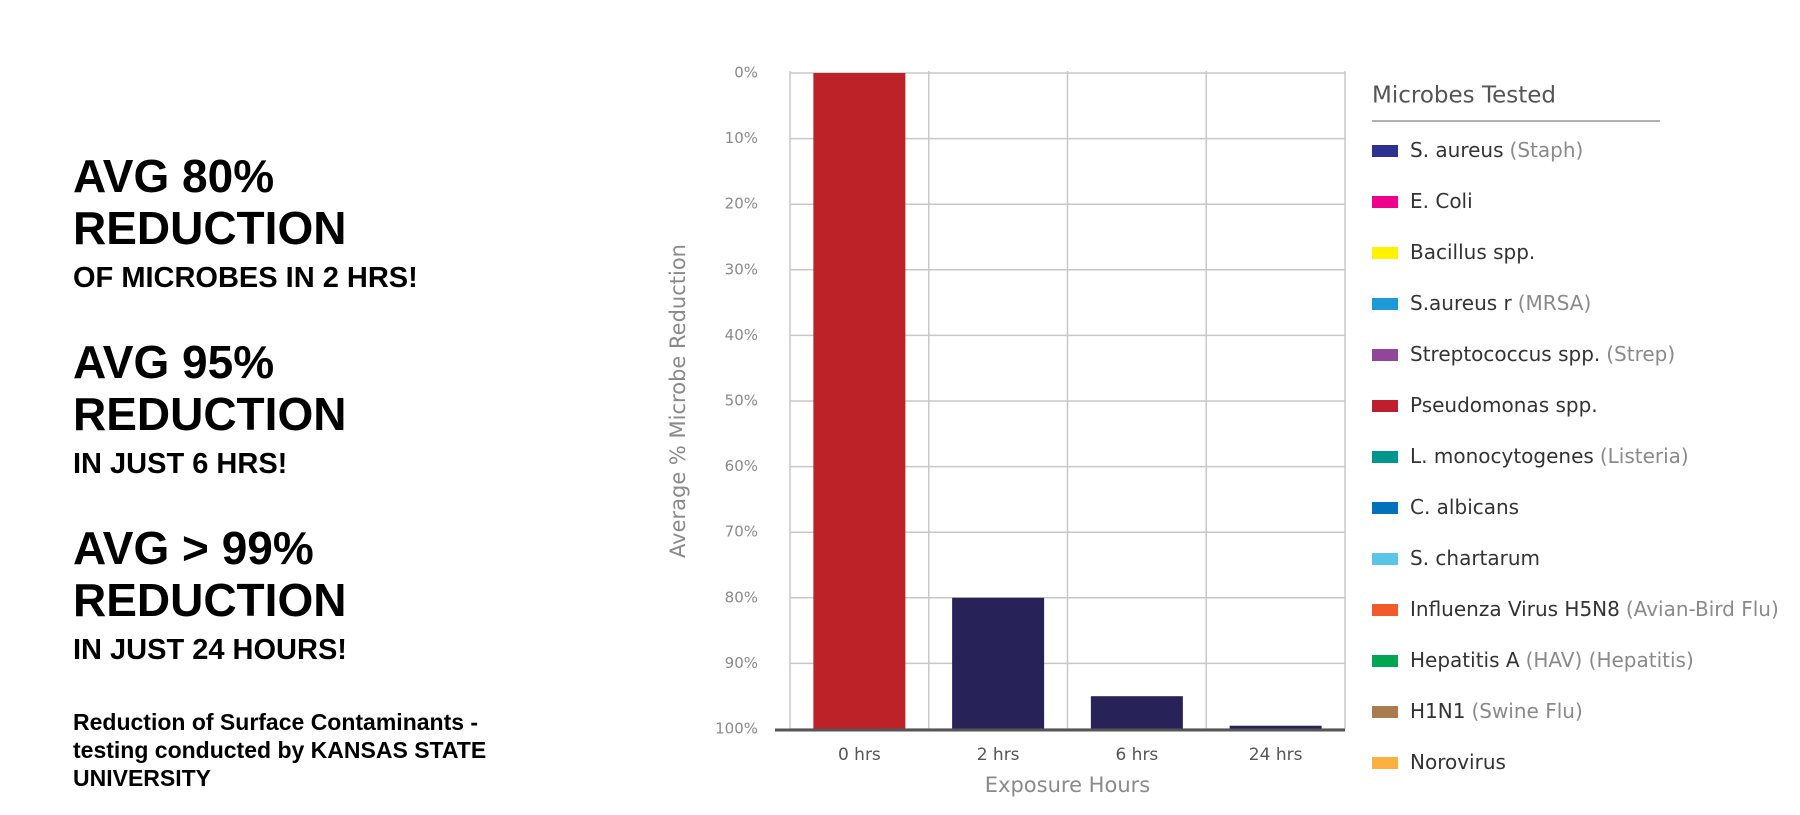  Describe the element at coordinates (1136, 755) in the screenshot. I see `x-tick-label: 6 hrs` at that location.